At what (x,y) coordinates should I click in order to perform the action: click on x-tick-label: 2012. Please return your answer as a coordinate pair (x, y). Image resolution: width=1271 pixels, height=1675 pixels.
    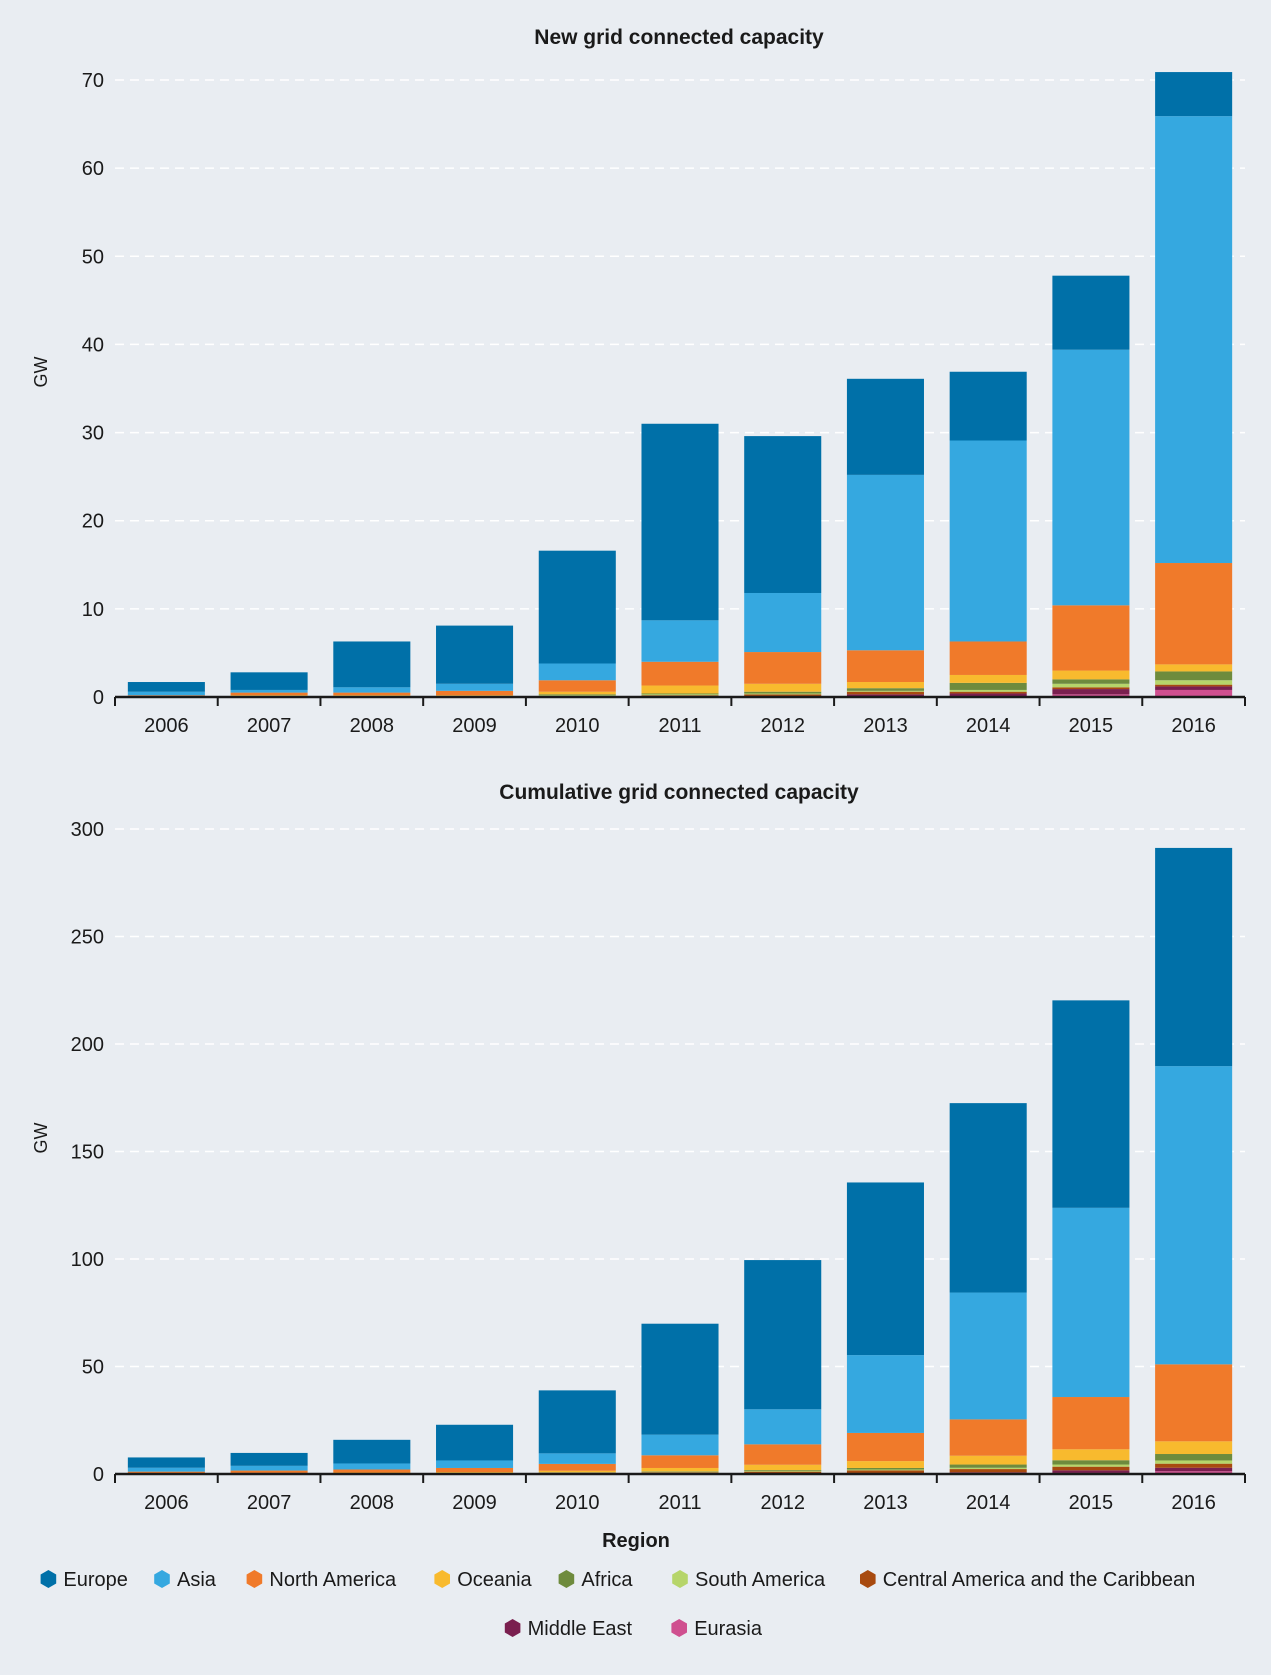
    Looking at the image, I should click on (782, 726).